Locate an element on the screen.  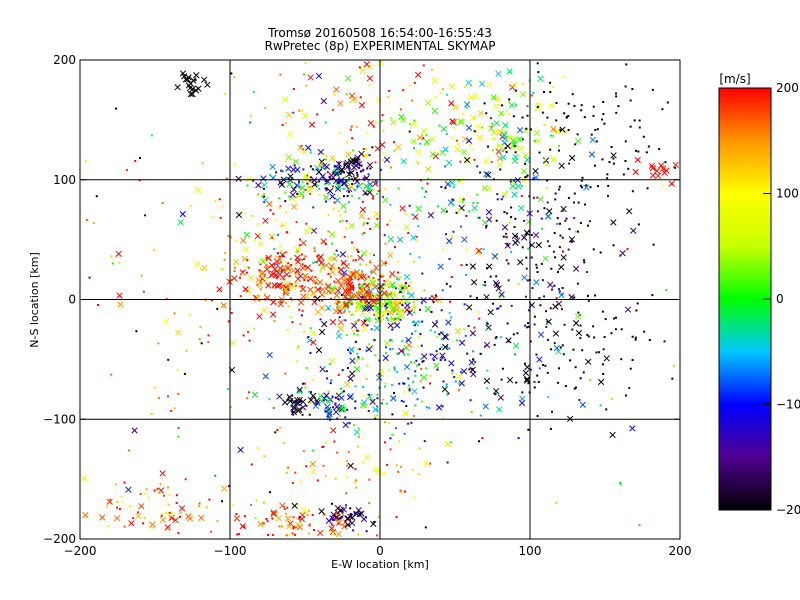
x-tick-label: 200 is located at coordinates (680, 551).